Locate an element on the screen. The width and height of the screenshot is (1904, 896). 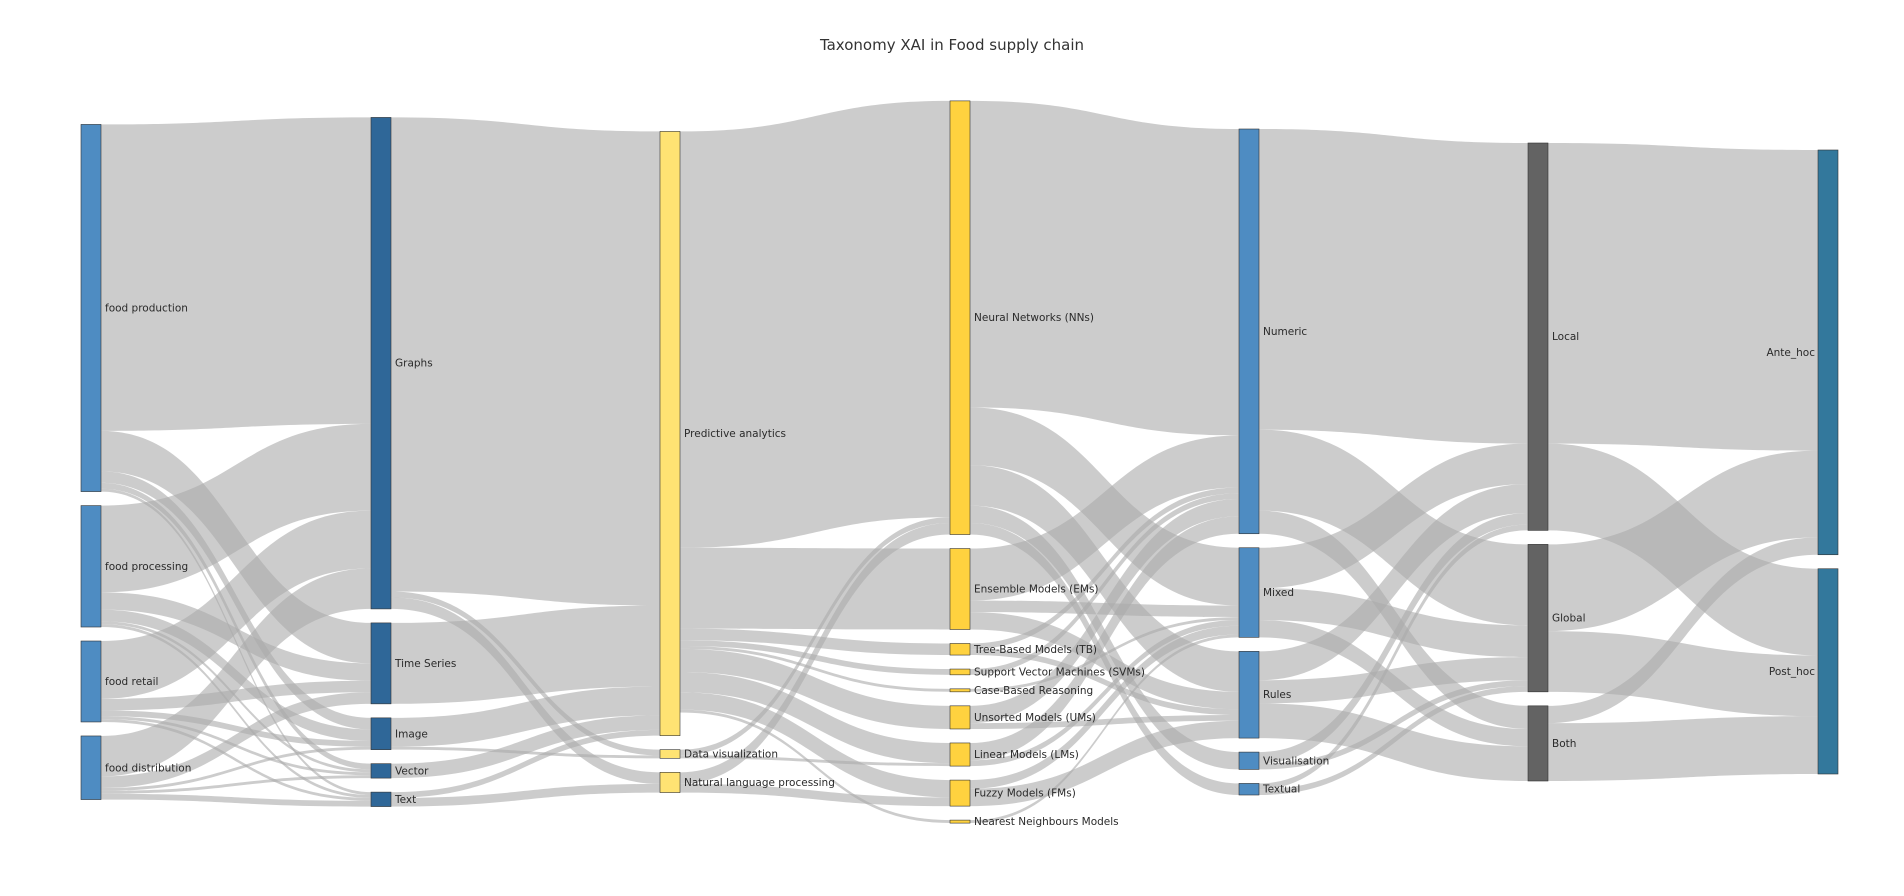
link-em-to-rules is located at coordinates (1104, 661).